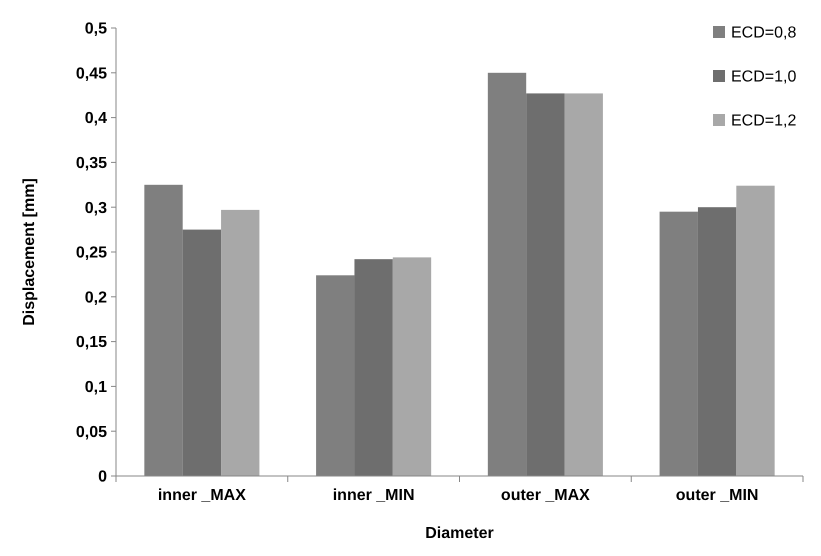 This screenshot has width=821, height=556. Describe the element at coordinates (202, 495) in the screenshot. I see `x-tick-label: inner _MAX` at that location.